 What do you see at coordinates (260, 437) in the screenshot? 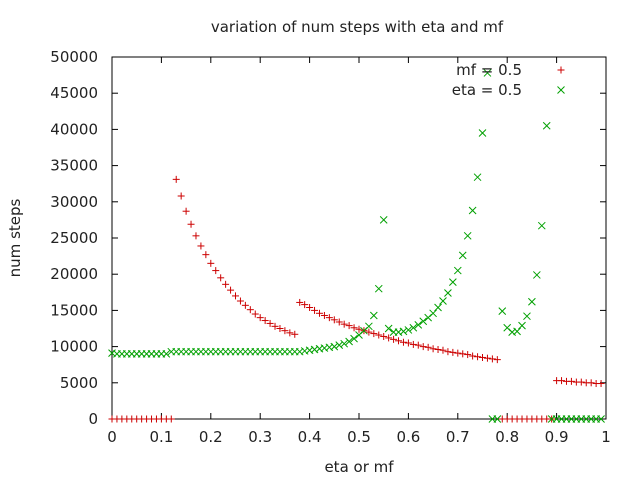
I see `x-tick-label: 0.3` at bounding box center [260, 437].